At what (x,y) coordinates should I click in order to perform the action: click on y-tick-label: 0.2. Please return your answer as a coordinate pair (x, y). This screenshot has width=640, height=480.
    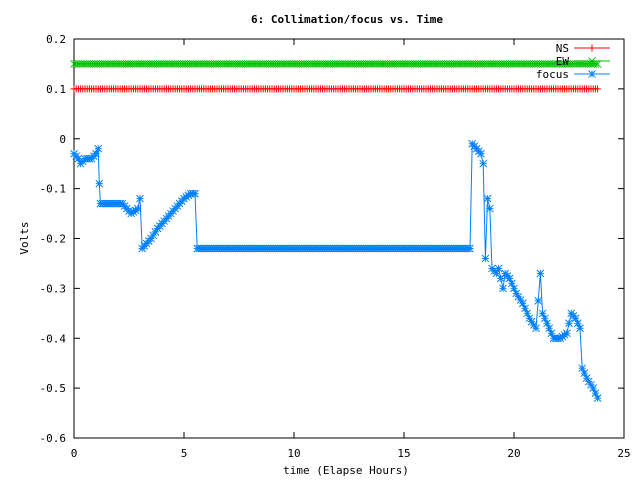
    Looking at the image, I should click on (56, 39).